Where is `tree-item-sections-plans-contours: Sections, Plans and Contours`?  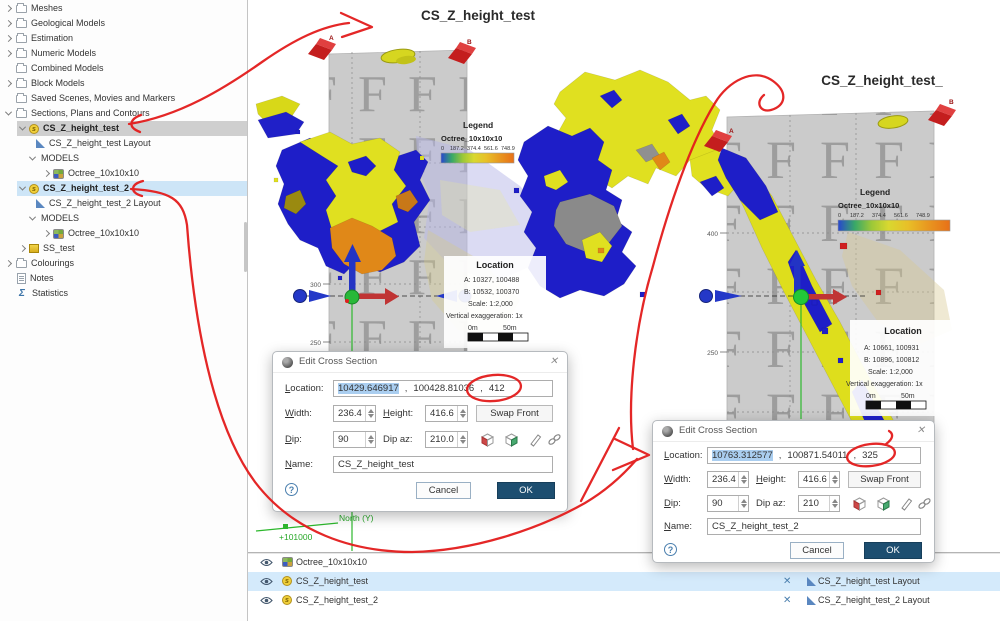 tree-item-sections-plans-contours: Sections, Plans and Contours is located at coordinates (123, 113).